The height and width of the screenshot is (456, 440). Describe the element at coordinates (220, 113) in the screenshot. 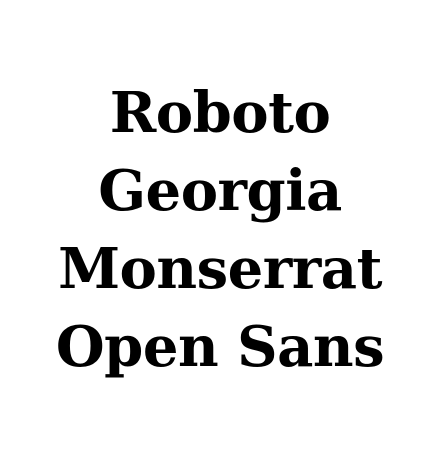

I see `font-name-roboto: Roboto` at that location.